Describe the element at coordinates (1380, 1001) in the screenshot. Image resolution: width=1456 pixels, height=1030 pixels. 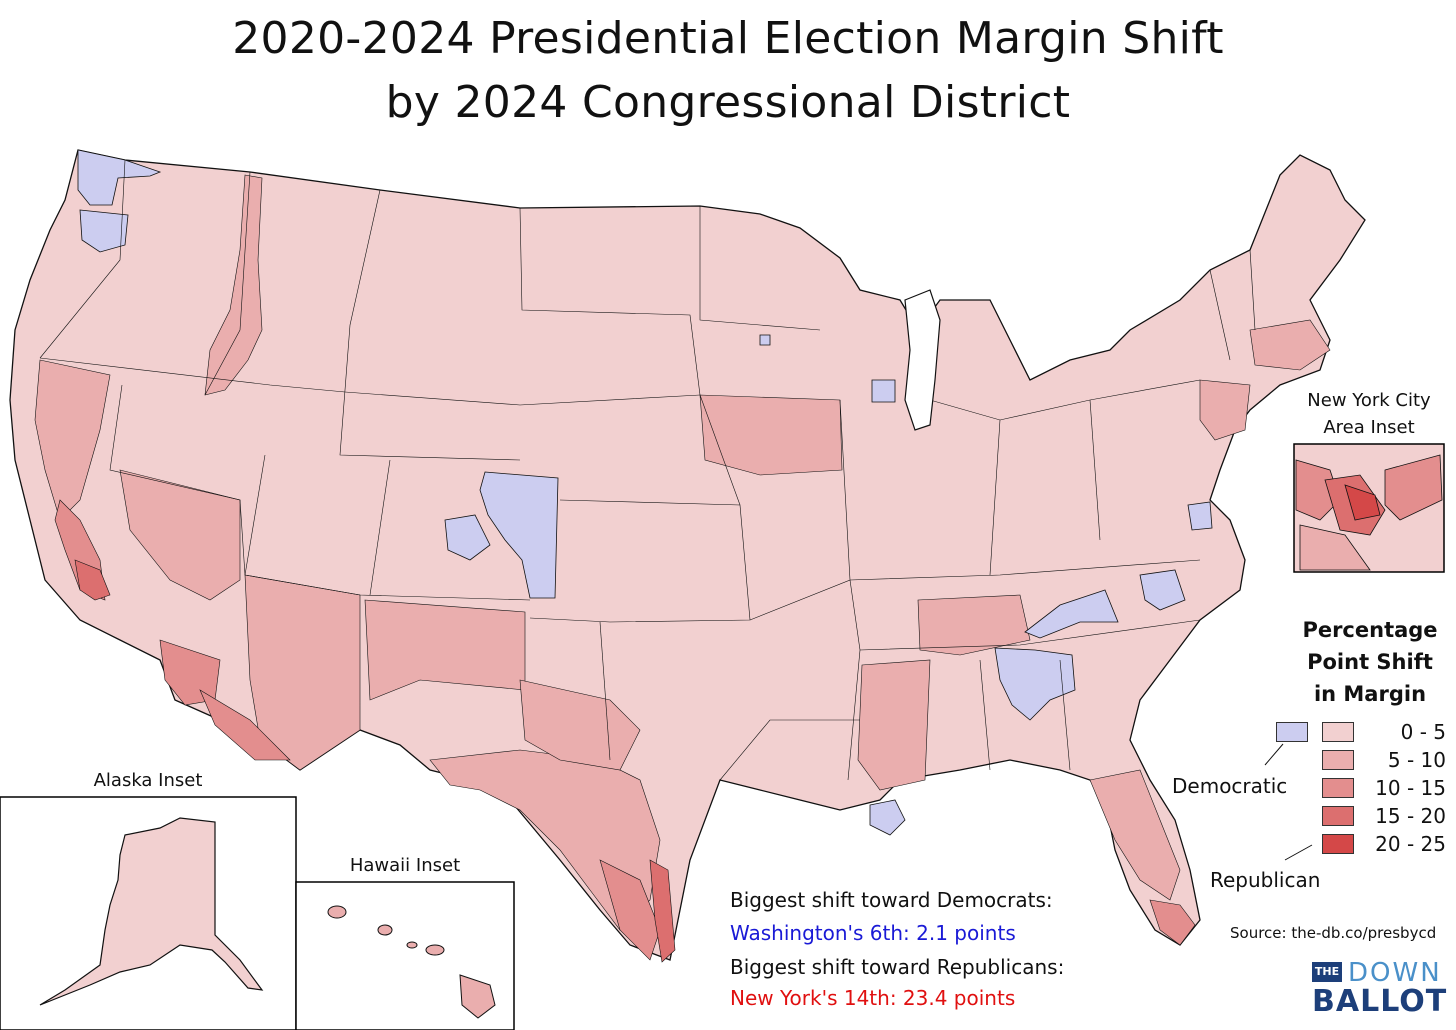
I see `logo-ballot: BALLOT` at that location.